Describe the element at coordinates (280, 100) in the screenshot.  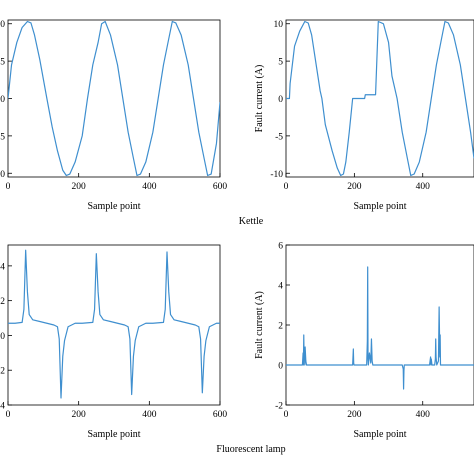
I see `panel-2-y-tick-label: 0` at that location.